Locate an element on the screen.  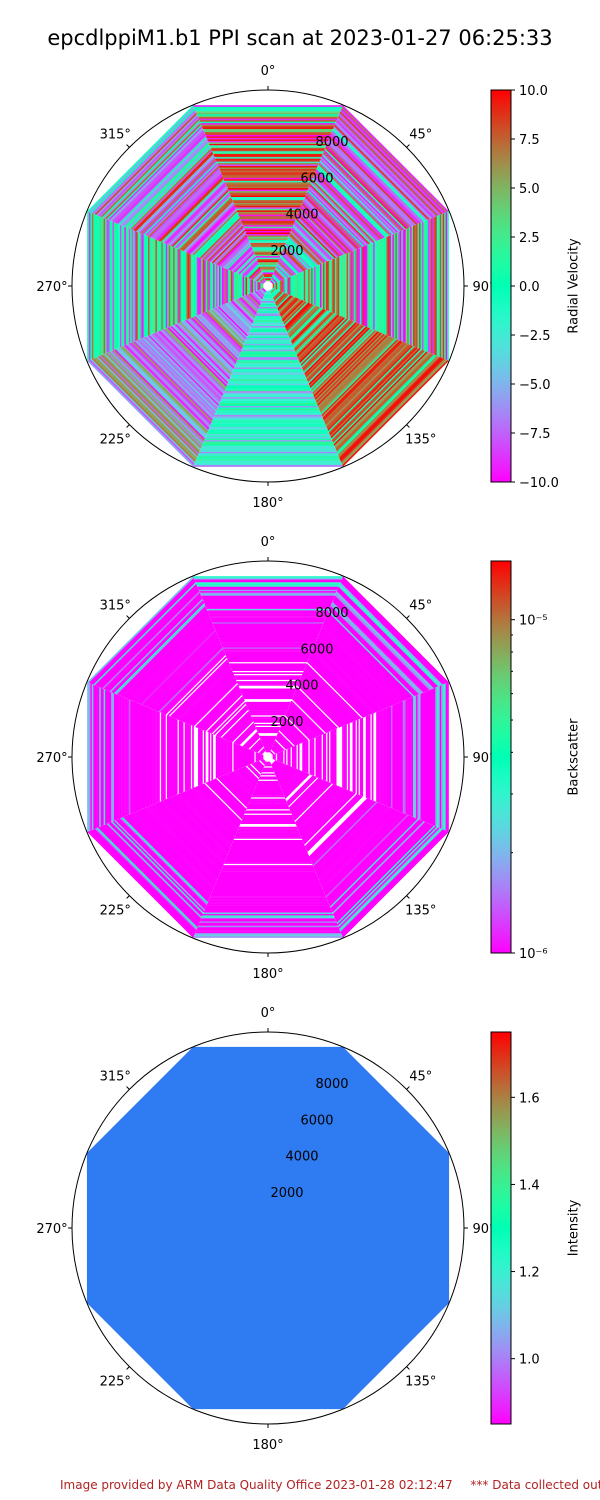
footer-warning: *** Data collected outsid is located at coordinates (535, 1485).